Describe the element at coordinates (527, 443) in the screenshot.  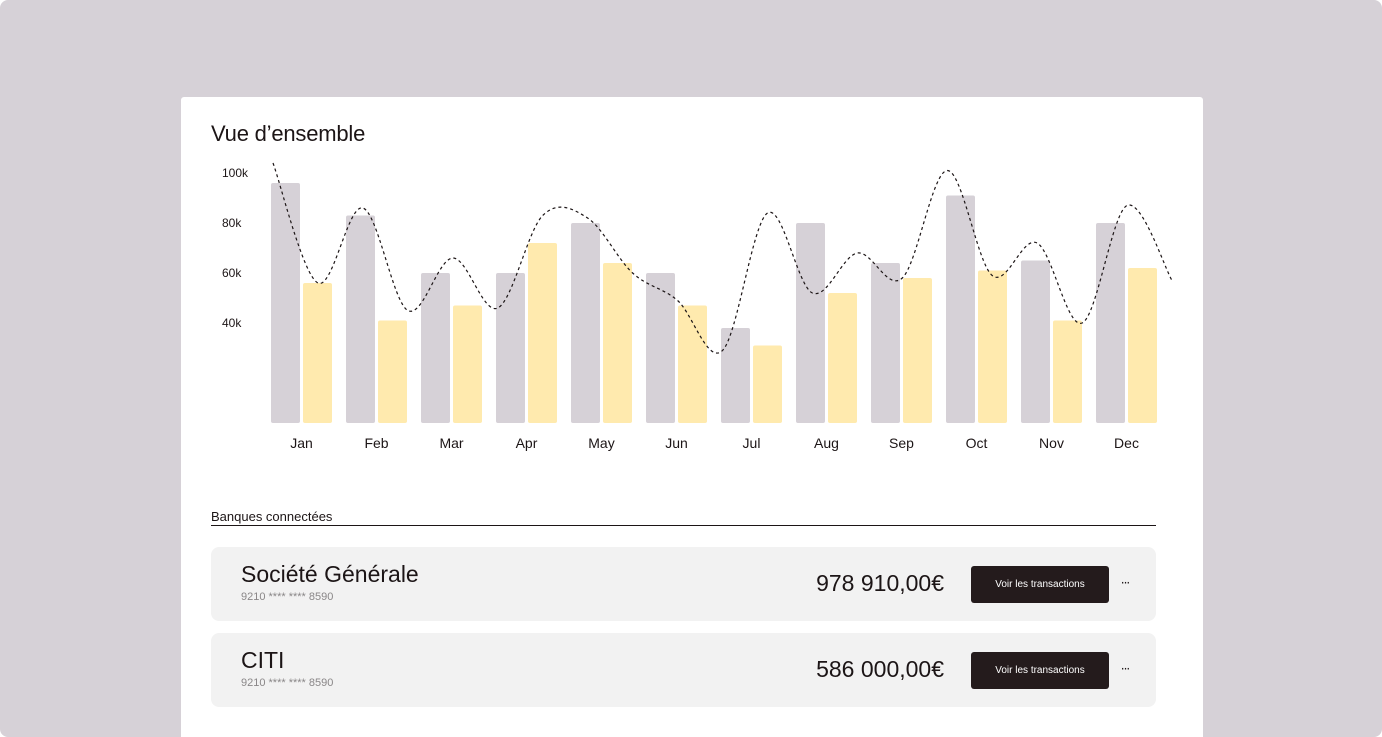
I see `x-tick-label: Apr` at that location.